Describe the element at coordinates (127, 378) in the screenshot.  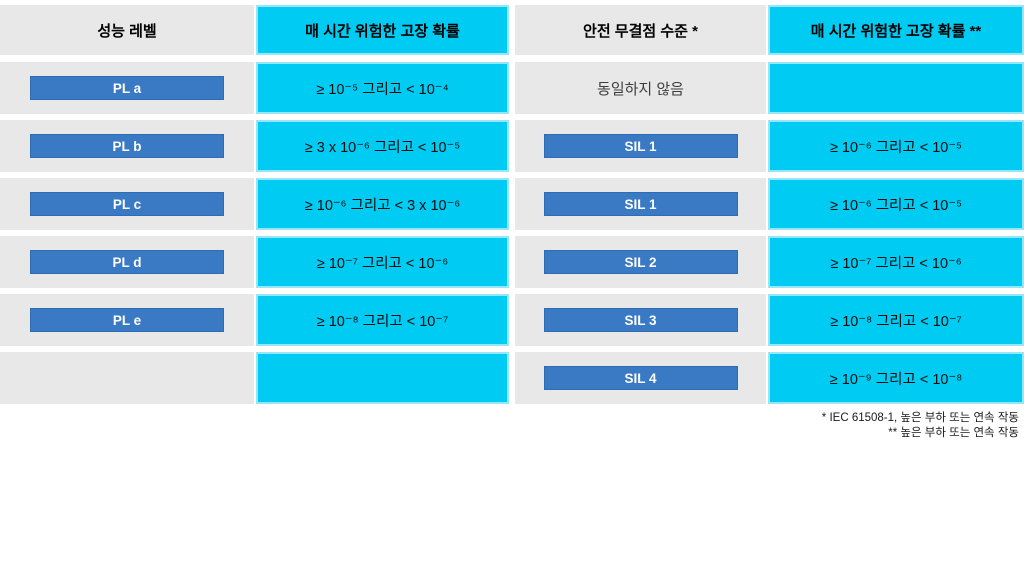
I see `pl-cell-empty` at that location.